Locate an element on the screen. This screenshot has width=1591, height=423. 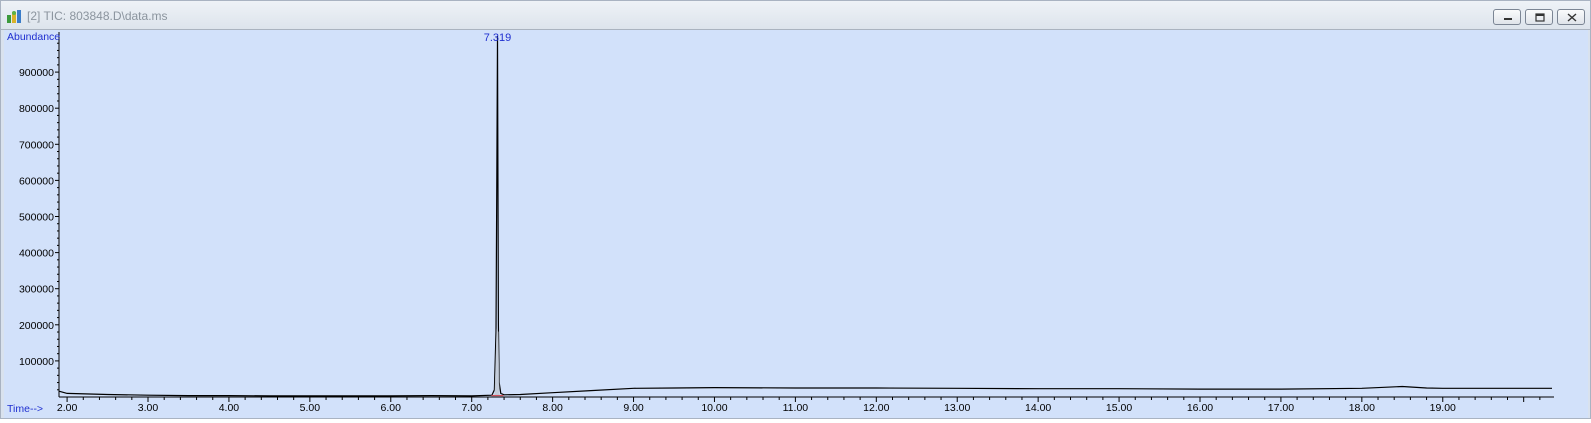
x-tick-label: 3.00 is located at coordinates (148, 408).